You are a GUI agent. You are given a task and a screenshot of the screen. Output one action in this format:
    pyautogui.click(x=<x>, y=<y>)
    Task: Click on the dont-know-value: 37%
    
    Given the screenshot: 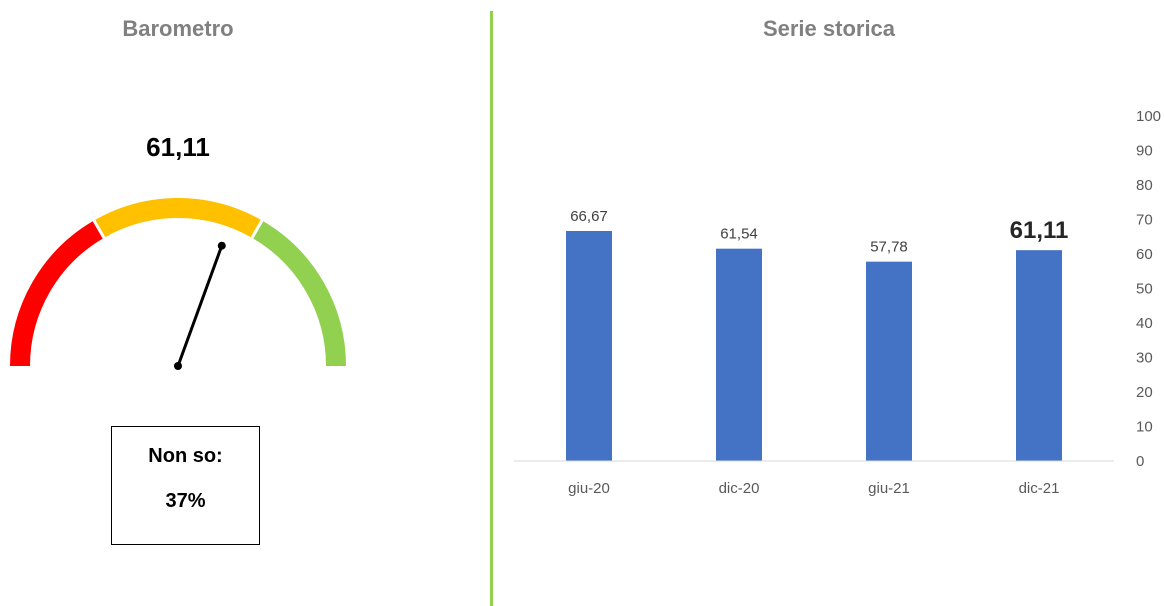 What is the action you would take?
    pyautogui.click(x=185, y=501)
    